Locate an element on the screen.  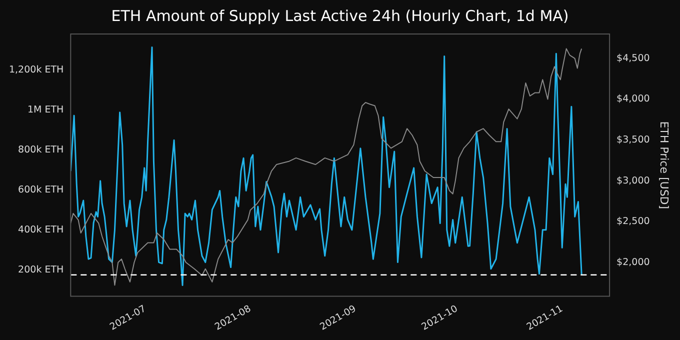
y-tick-label: 1,200k ETH is located at coordinates (36, 70).